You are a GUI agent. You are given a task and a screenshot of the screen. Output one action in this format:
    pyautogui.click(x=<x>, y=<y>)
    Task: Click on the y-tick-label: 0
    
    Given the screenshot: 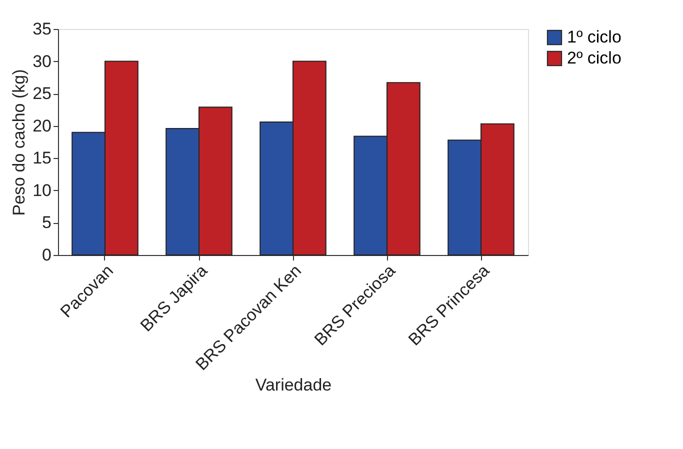 What is the action you would take?
    pyautogui.click(x=47, y=255)
    